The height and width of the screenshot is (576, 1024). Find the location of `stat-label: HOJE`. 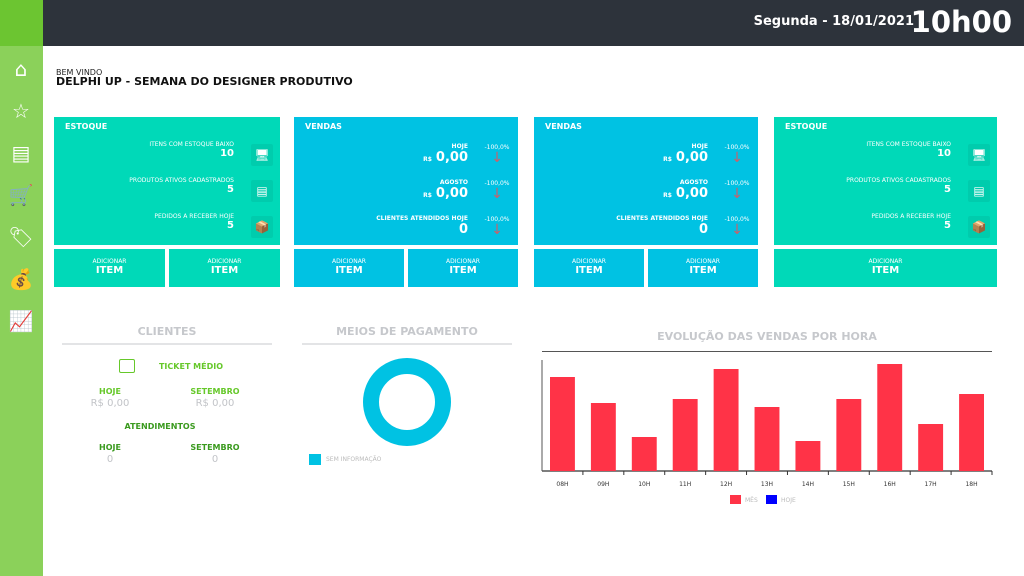

stat-label: HOJE is located at coordinates (459, 146).